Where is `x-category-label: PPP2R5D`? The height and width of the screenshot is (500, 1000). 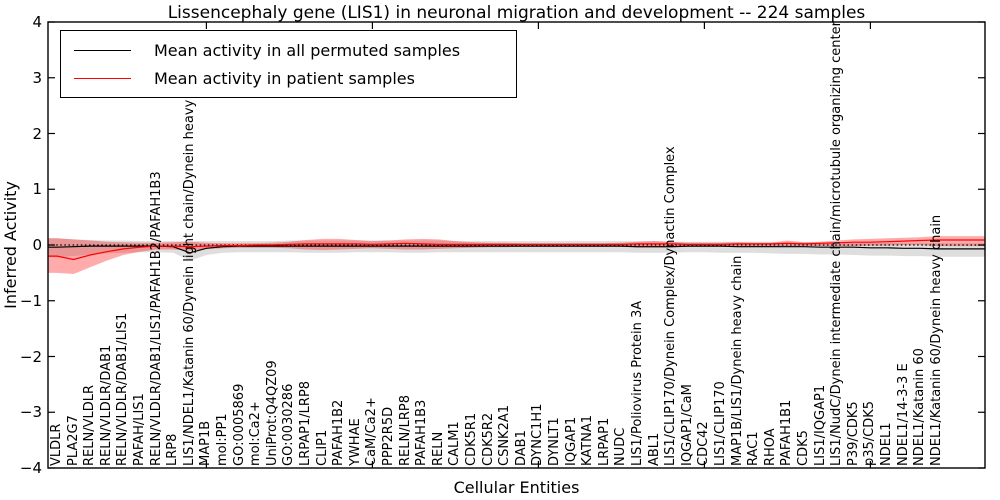
x-category-label: PPP2R5D is located at coordinates (388, 436).